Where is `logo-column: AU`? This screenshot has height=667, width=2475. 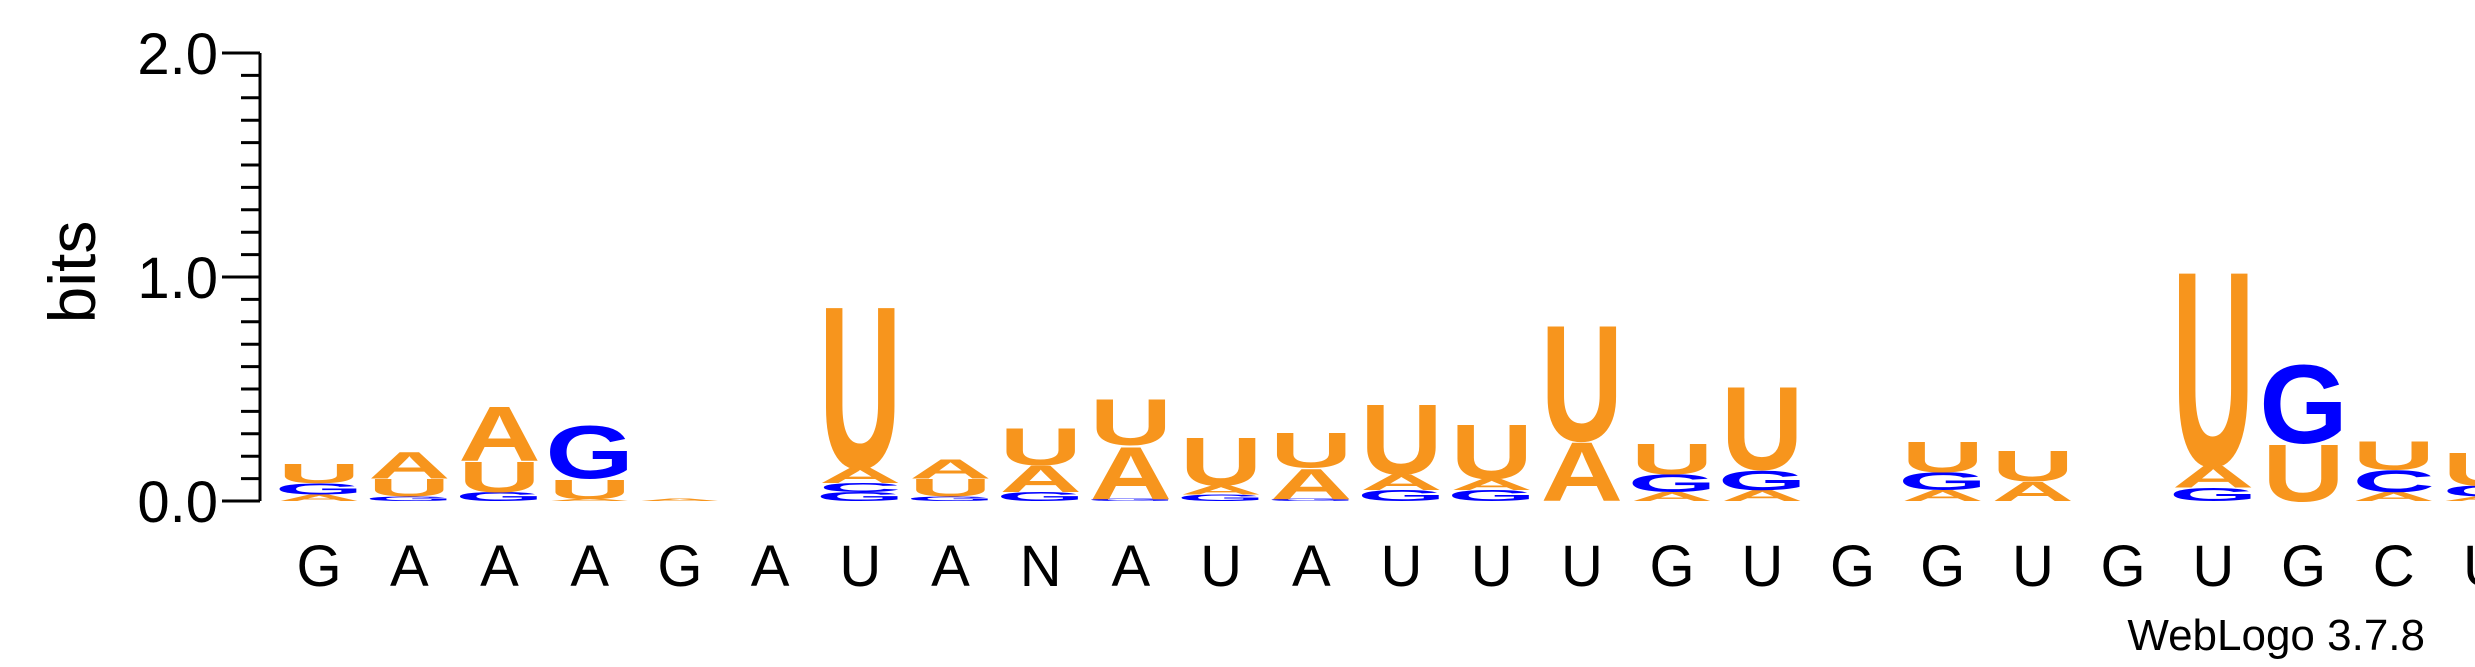
logo-column: AU is located at coordinates (1582, 405).